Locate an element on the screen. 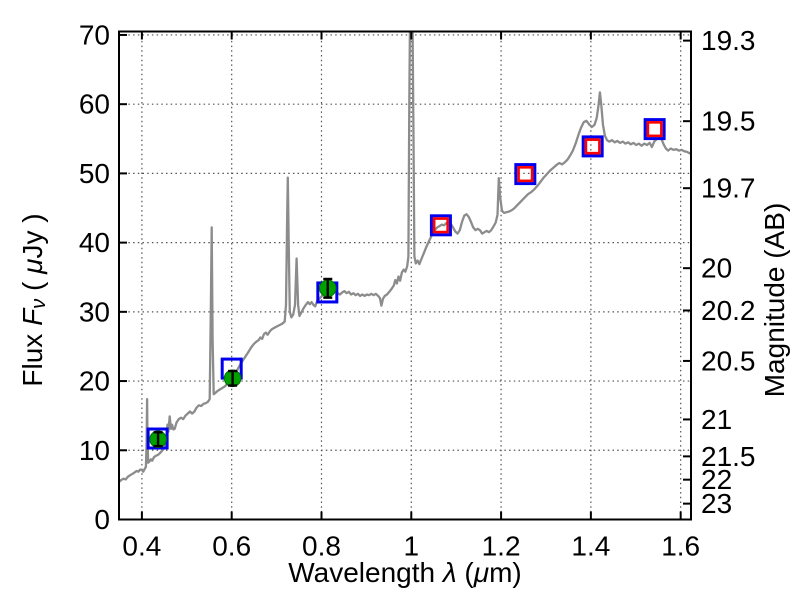  y-tick-label-mag: 21.5 is located at coordinates (728, 456).